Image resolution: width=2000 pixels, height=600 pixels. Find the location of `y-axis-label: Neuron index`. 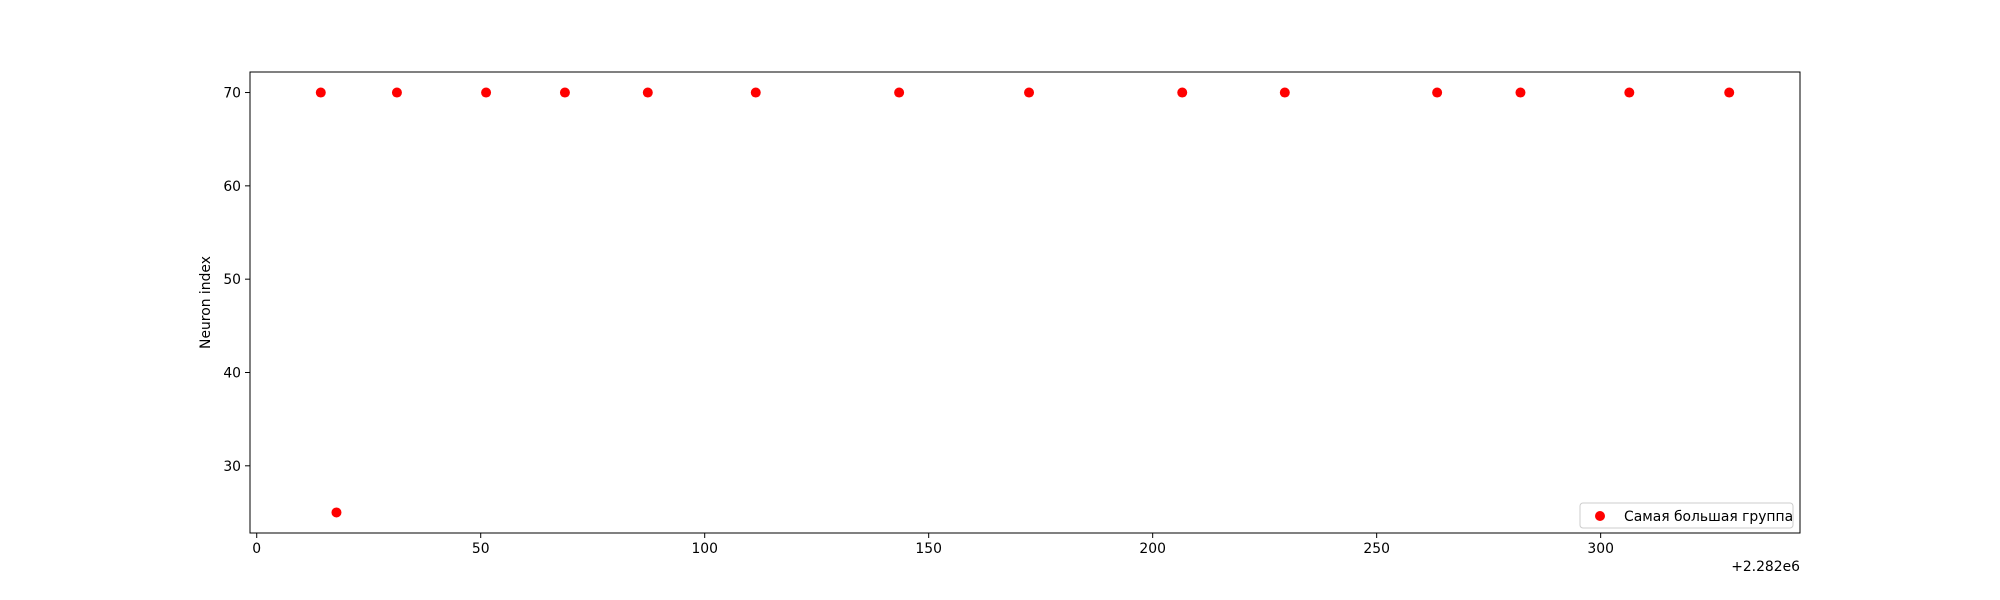

y-axis-label: Neuron index is located at coordinates (206, 302).